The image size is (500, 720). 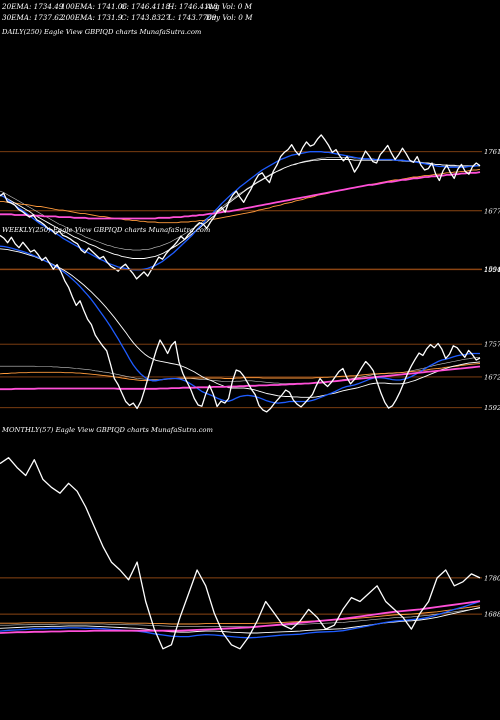 I want to click on weekly-ema200-line, so click(x=240, y=378).